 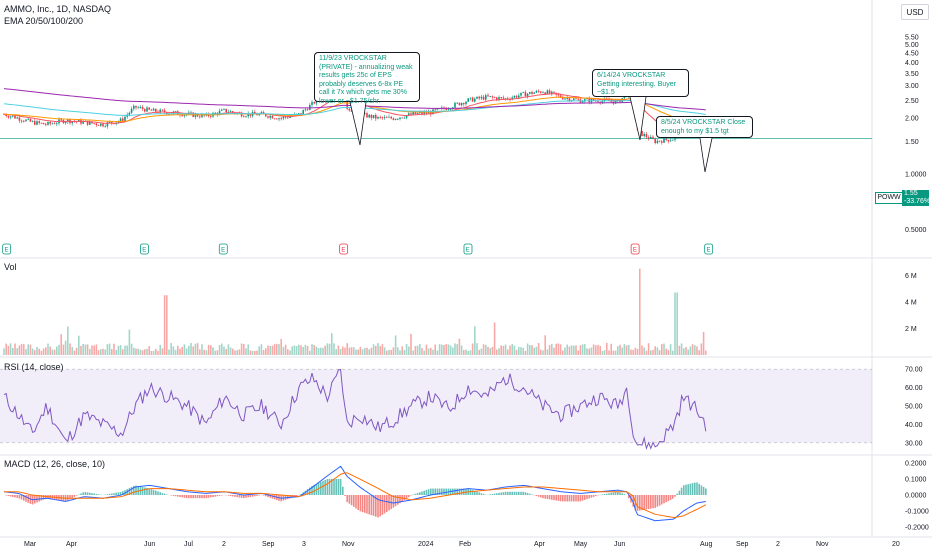 I want to click on earnings-marker-label: E, so click(x=223, y=251).